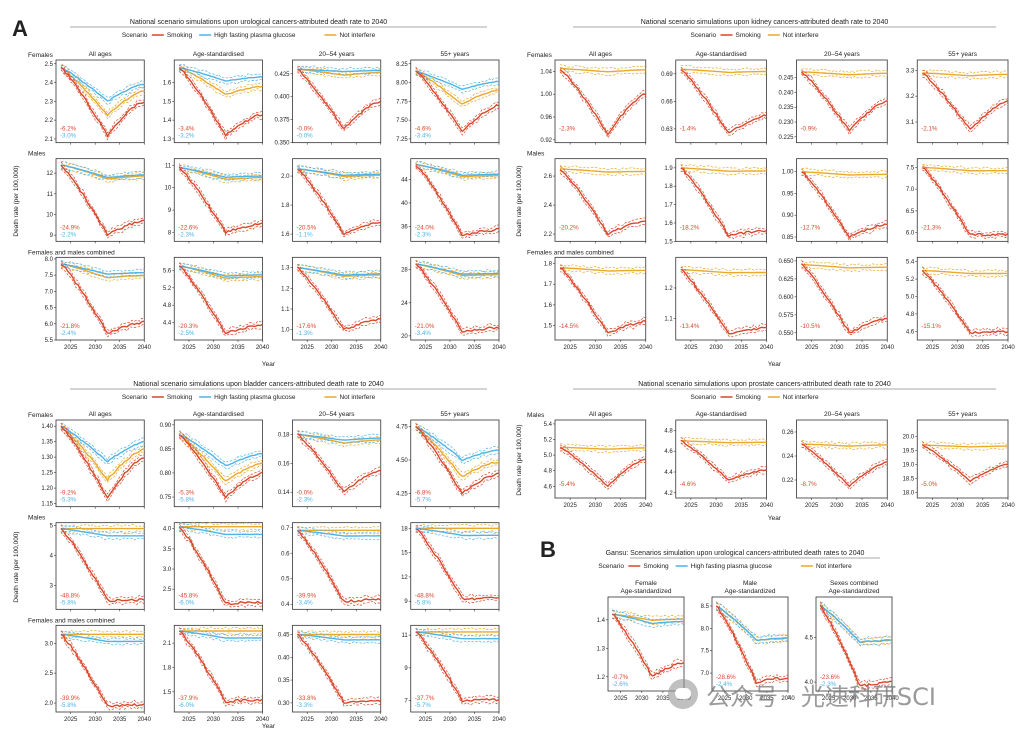 This screenshot has width=1024, height=739. I want to click on change-label: -2.3%, so click(828, 684).